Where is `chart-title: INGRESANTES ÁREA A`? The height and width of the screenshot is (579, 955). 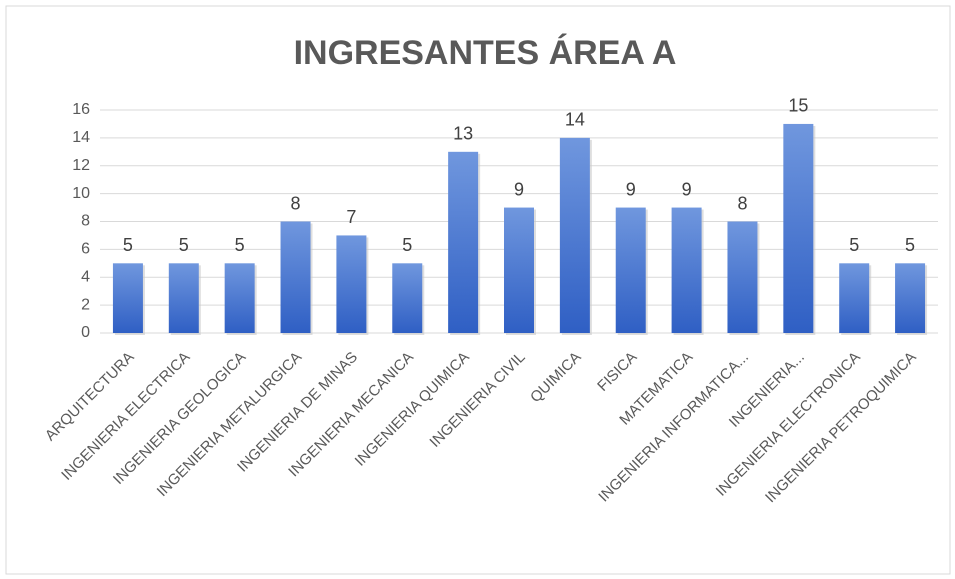 chart-title: INGRESANTES ÁREA A is located at coordinates (485, 53).